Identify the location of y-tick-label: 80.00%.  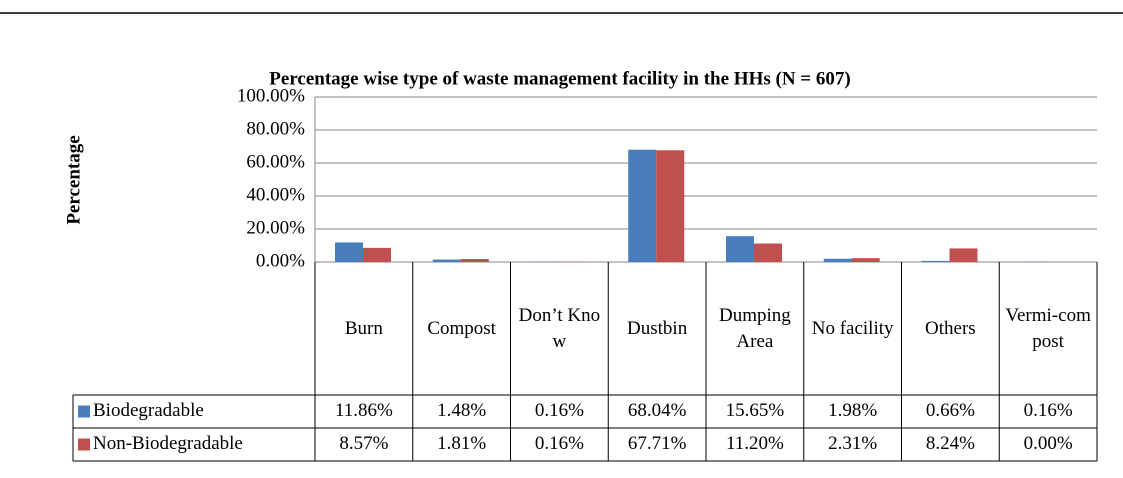
(275, 128).